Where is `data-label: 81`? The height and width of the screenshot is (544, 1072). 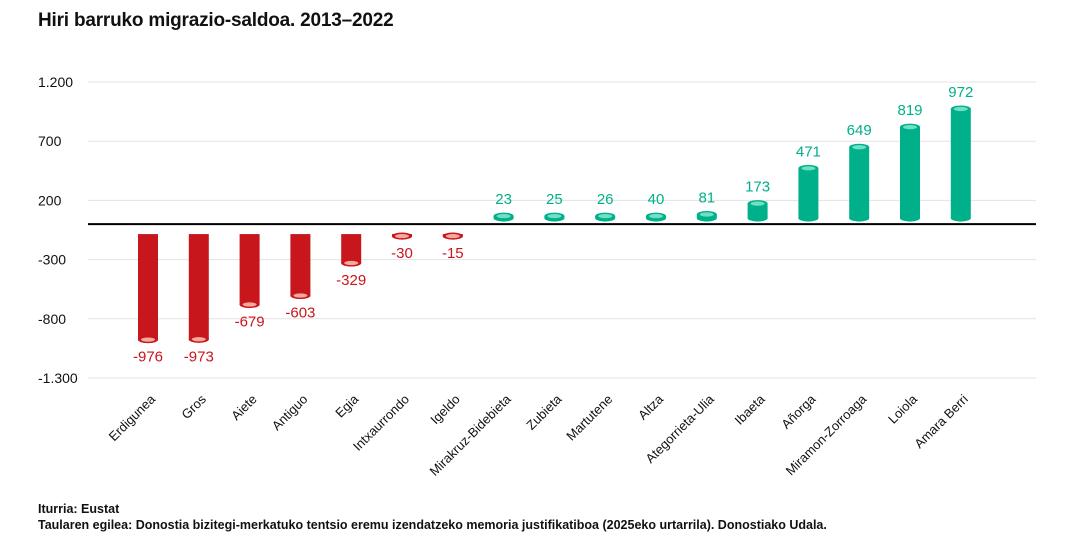
data-label: 81 is located at coordinates (706, 197).